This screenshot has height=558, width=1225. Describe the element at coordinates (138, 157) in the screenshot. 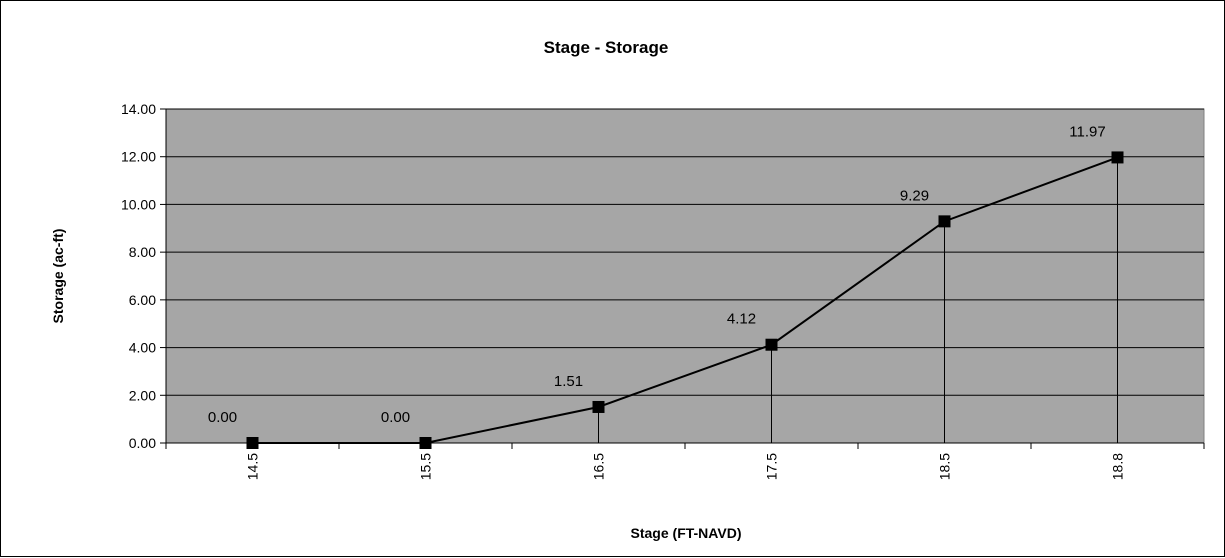

I see `y-tick-label: 12.00` at that location.